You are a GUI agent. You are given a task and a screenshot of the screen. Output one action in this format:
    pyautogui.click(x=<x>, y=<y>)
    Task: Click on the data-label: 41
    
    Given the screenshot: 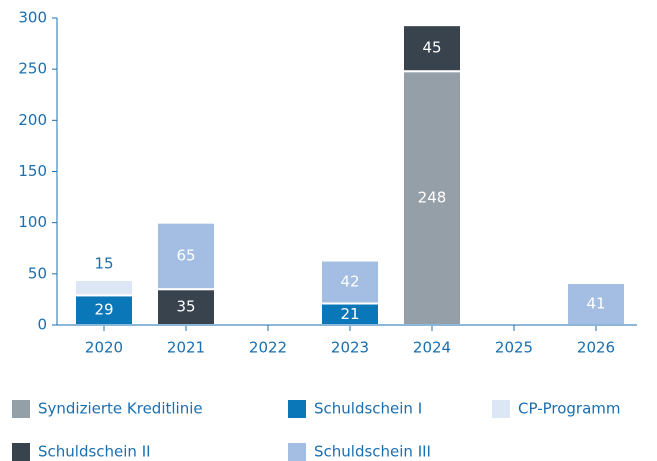 What is the action you would take?
    pyautogui.click(x=595, y=304)
    